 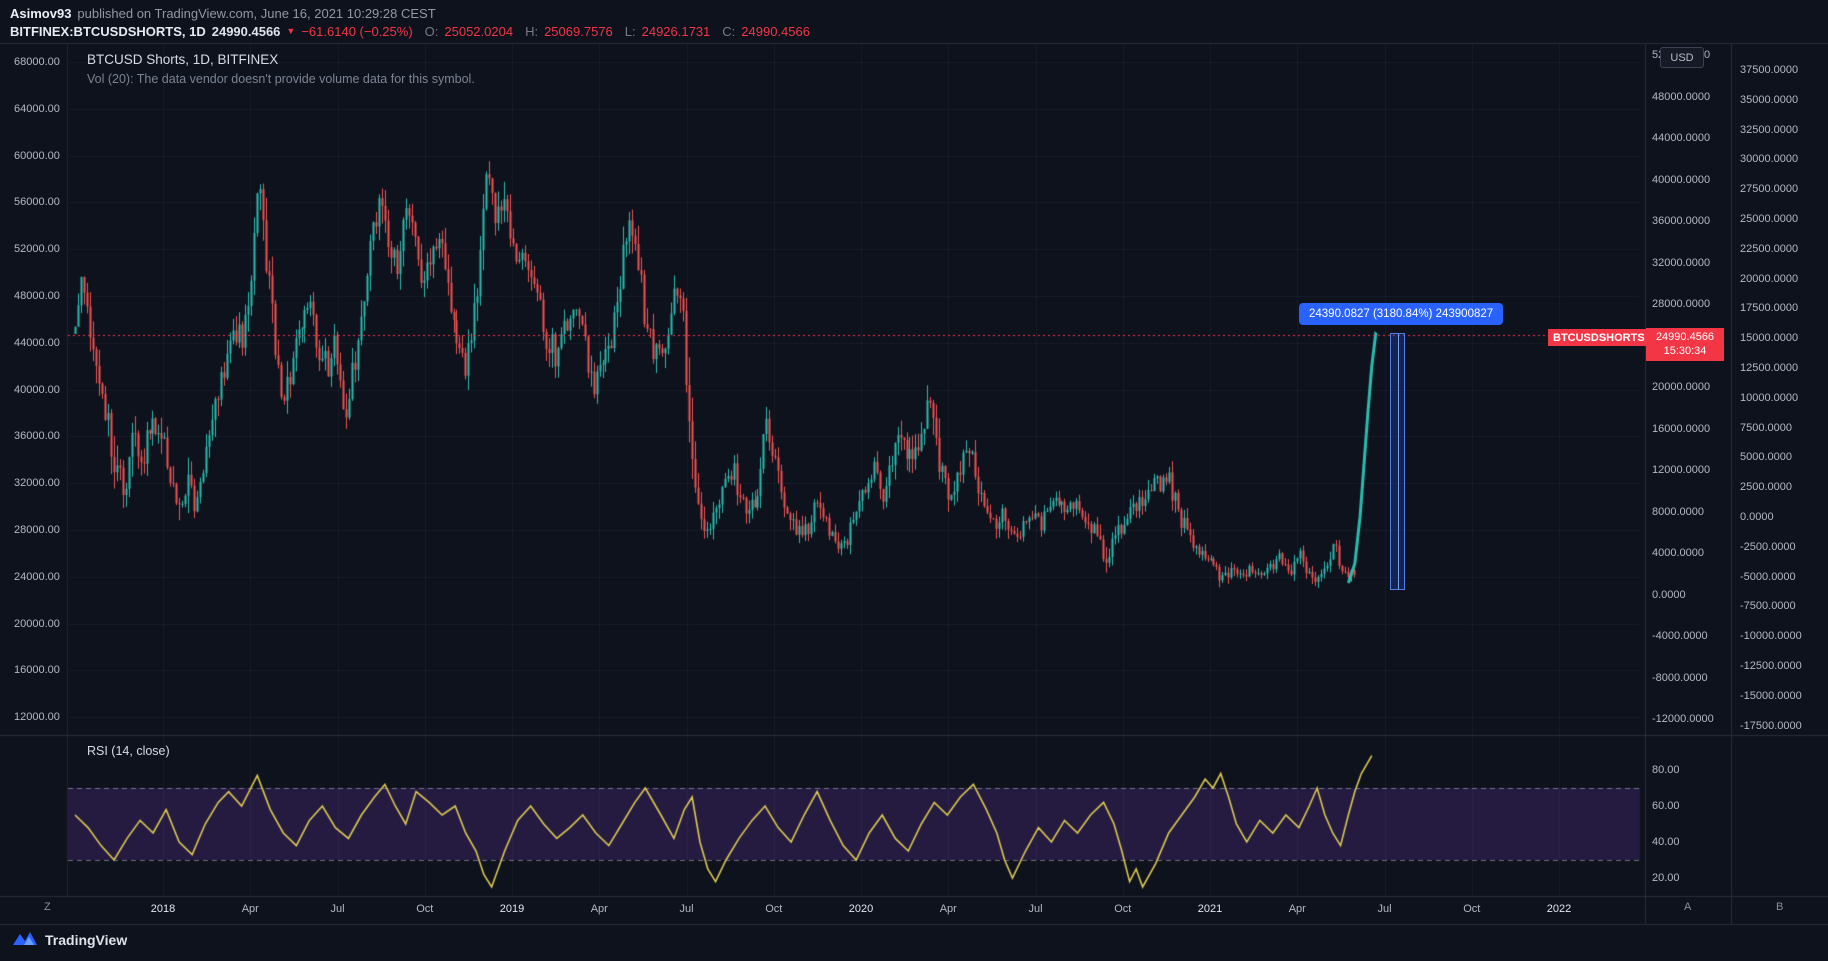 I want to click on left-price-tick: 56000.00, so click(x=37, y=202).